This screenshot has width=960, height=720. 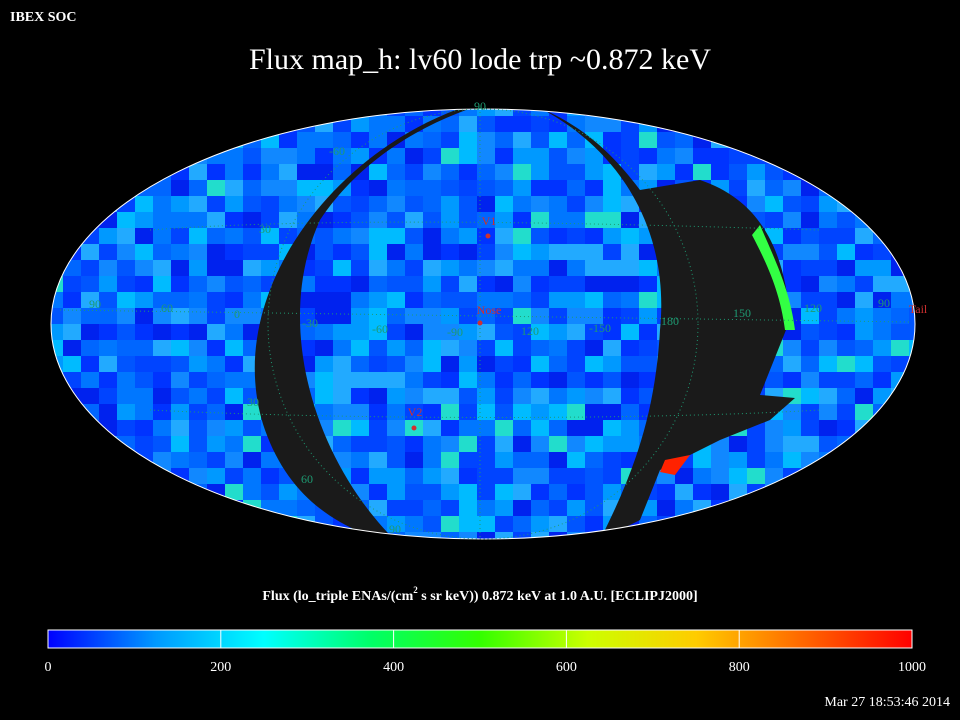 I want to click on grid-label: 90, so click(x=95, y=304).